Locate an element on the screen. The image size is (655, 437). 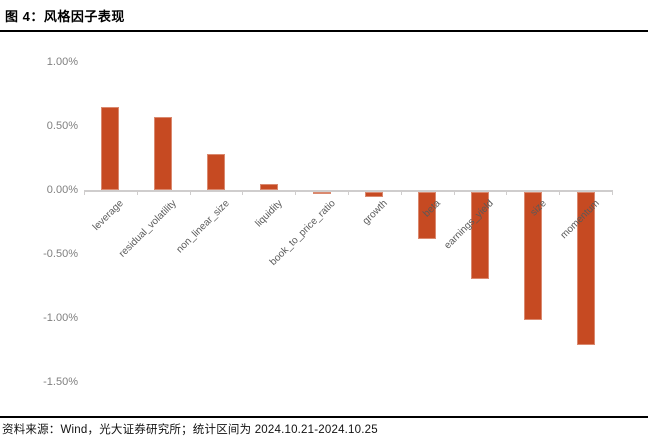
y-axis-tick-label: 0.50% is located at coordinates (62, 126).